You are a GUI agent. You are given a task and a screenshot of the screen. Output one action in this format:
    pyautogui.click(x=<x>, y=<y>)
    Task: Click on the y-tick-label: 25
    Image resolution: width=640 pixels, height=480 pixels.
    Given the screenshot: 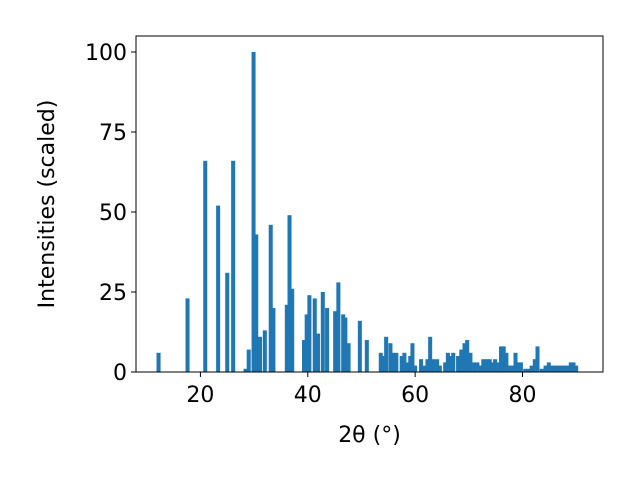 What is the action you would take?
    pyautogui.click(x=113, y=293)
    